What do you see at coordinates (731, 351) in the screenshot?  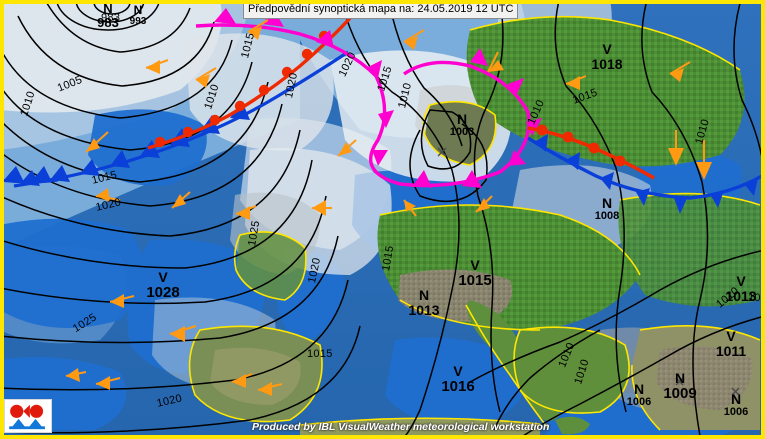 I see `pressure-center-value: 1011` at bounding box center [731, 351].